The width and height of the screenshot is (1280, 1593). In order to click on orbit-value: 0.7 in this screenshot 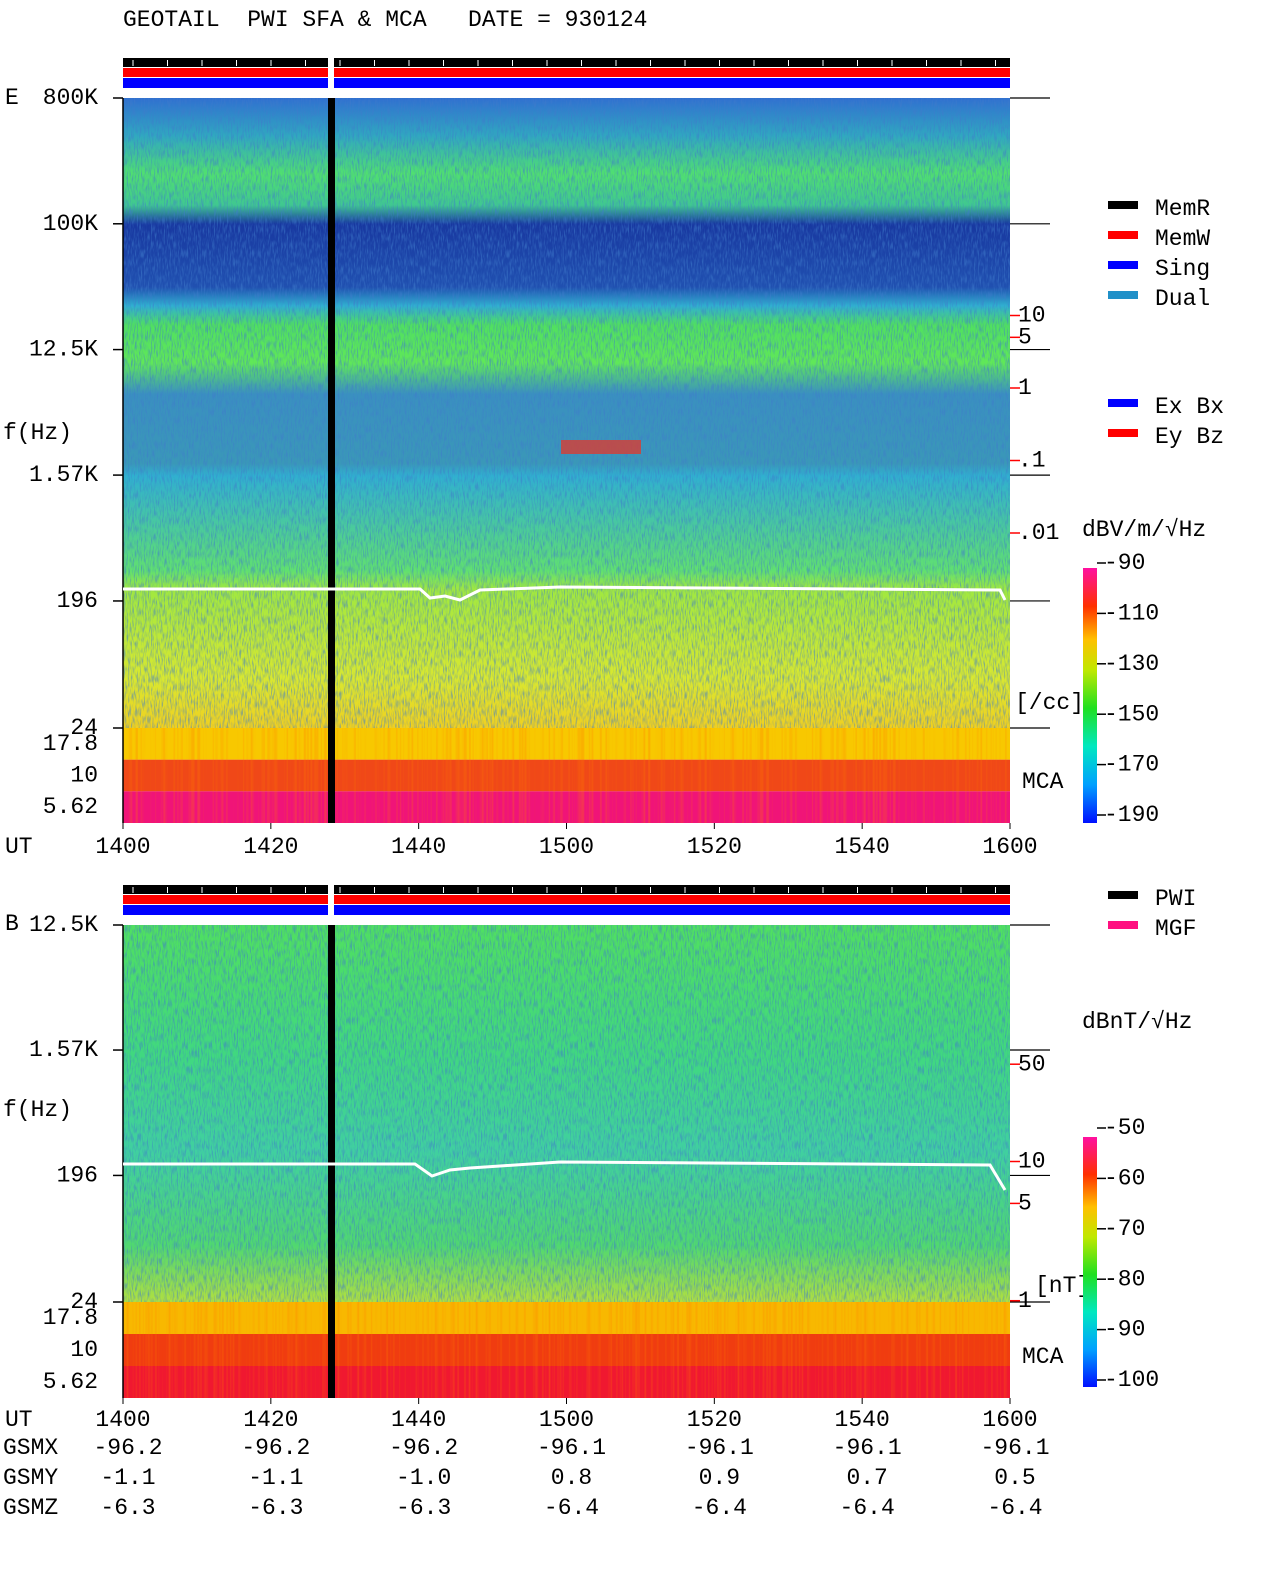, I will do `click(866, 1478)`.